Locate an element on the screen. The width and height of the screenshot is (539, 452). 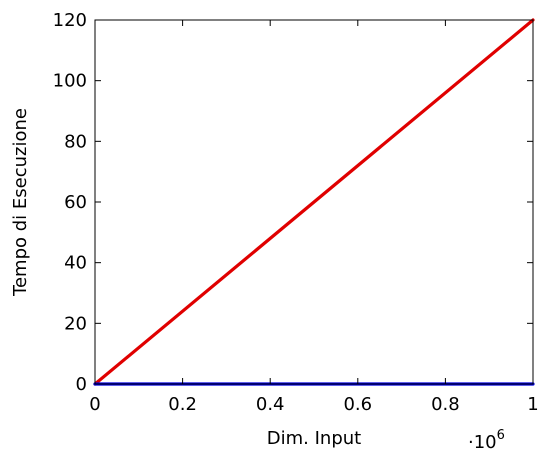
y-tick-label: 20 is located at coordinates (75, 323).